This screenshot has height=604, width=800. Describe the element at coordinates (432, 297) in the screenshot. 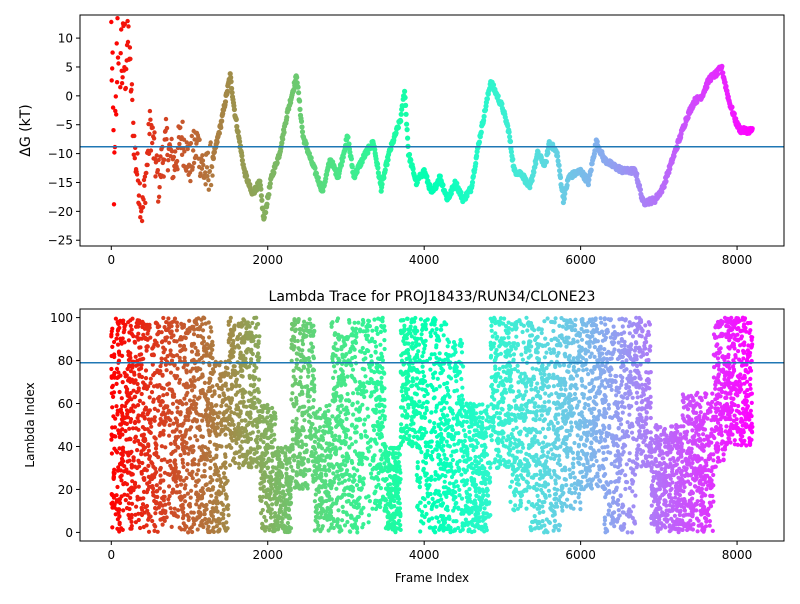

I see `lambda-chart-title: Lambda Trace for PROJ18433/RUN34/CLONE23` at that location.